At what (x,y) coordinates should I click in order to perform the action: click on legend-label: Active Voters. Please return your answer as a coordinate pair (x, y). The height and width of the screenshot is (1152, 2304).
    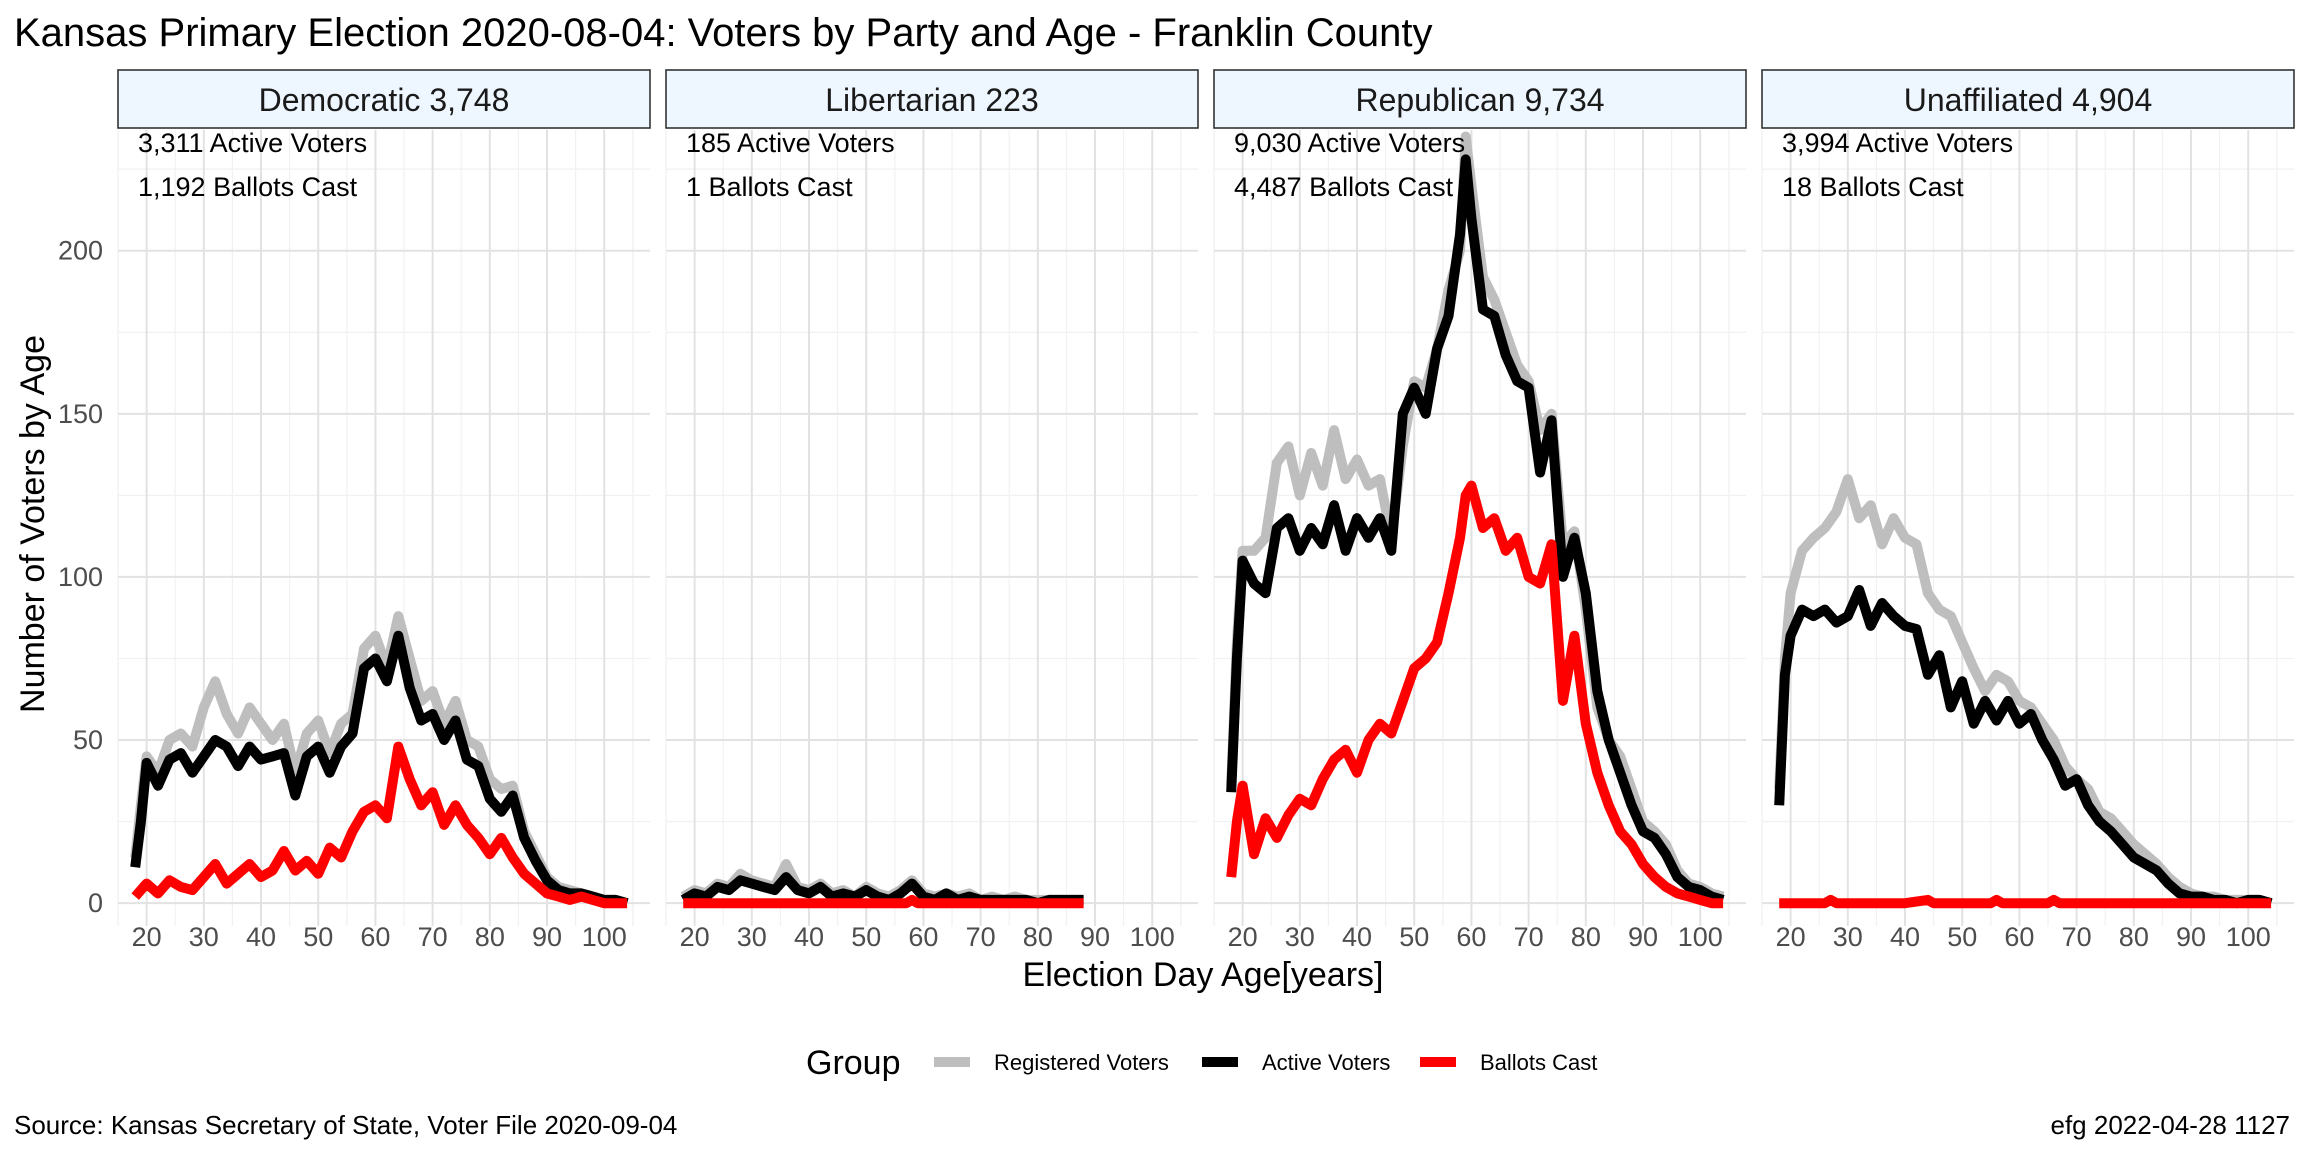
    Looking at the image, I should click on (1326, 1062).